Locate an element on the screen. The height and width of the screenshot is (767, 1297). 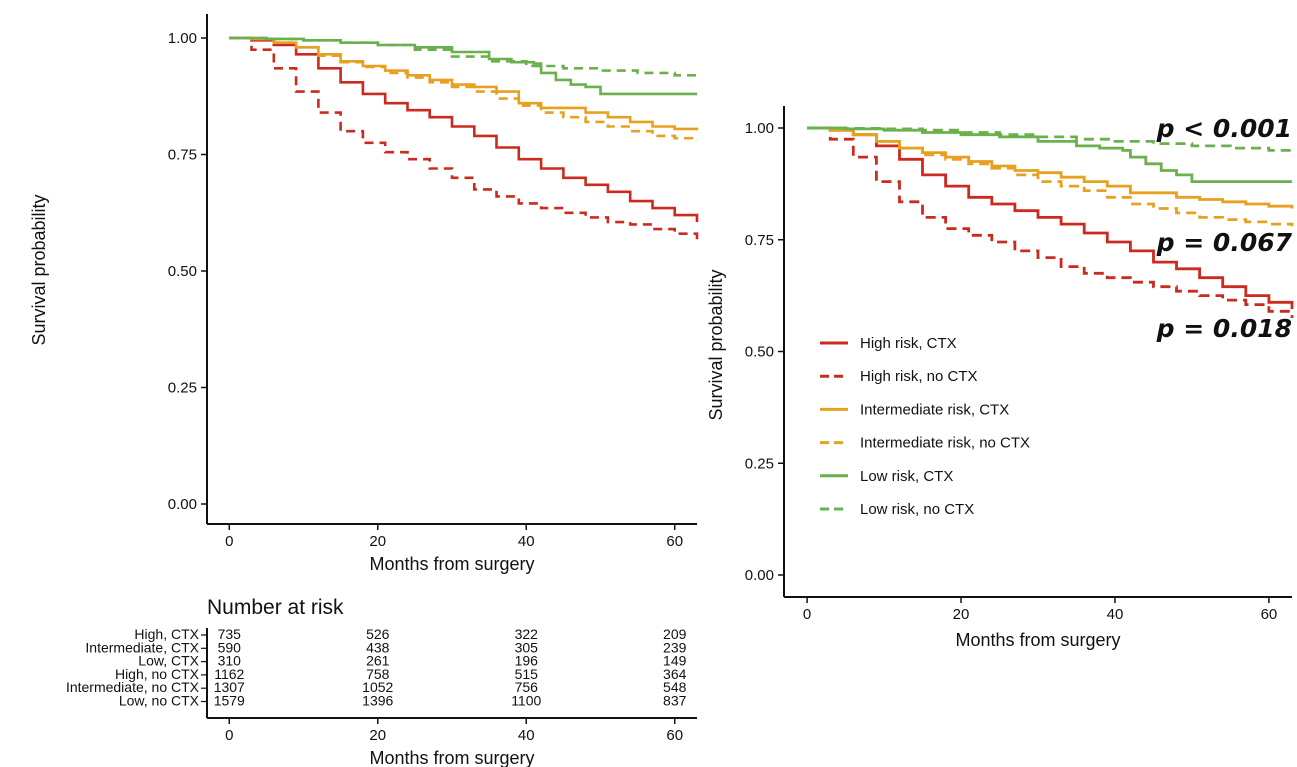
left-x-tick-label: 0 is located at coordinates (229, 541).